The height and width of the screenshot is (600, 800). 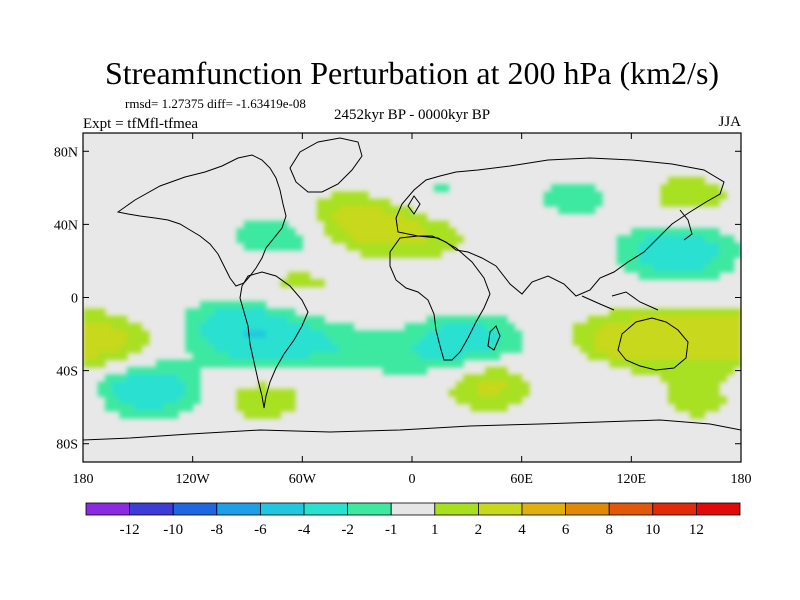 What do you see at coordinates (67, 445) in the screenshot?
I see `y-tick-label: 80S` at bounding box center [67, 445].